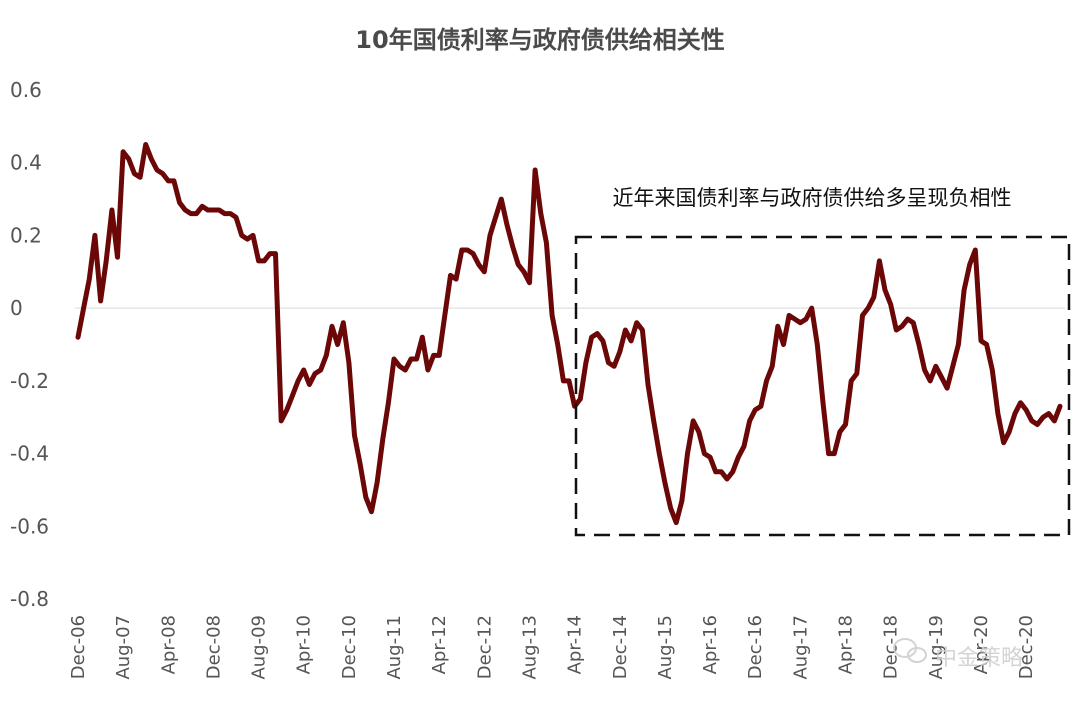 This screenshot has height=705, width=1080. I want to click on watermark: 中金策略, so click(958, 654).